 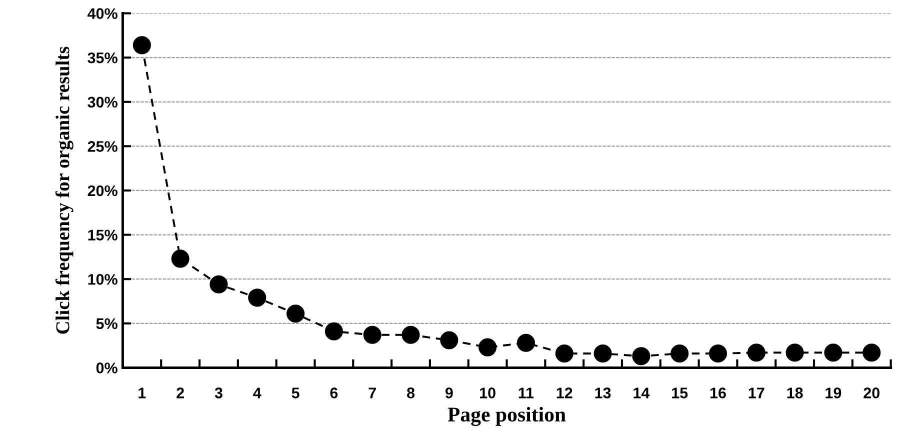 I want to click on x-tick-label: 19, so click(x=834, y=393).